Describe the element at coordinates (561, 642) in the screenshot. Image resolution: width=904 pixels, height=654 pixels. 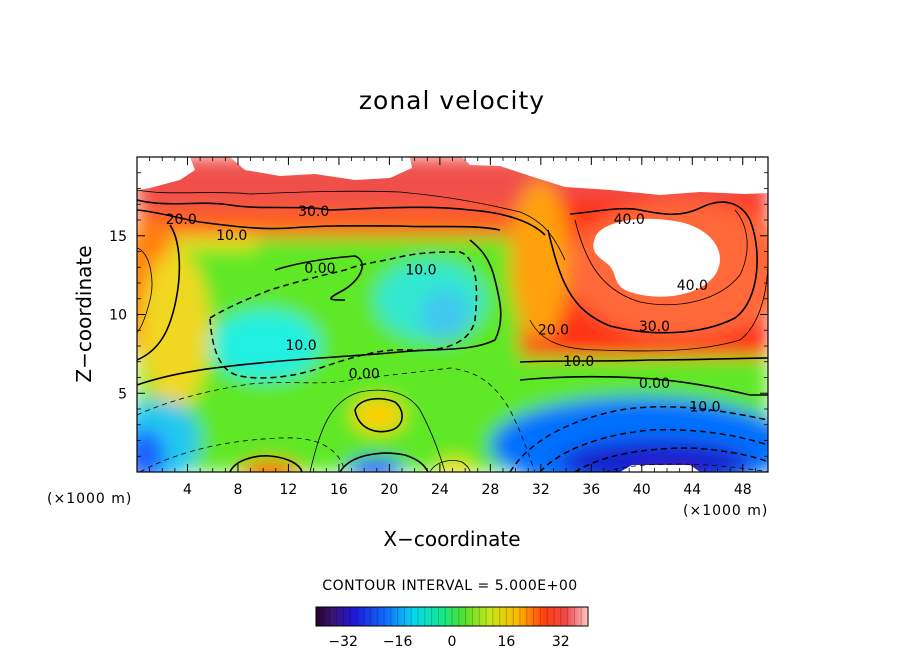
I see `colorbar-tick-label: 32` at that location.